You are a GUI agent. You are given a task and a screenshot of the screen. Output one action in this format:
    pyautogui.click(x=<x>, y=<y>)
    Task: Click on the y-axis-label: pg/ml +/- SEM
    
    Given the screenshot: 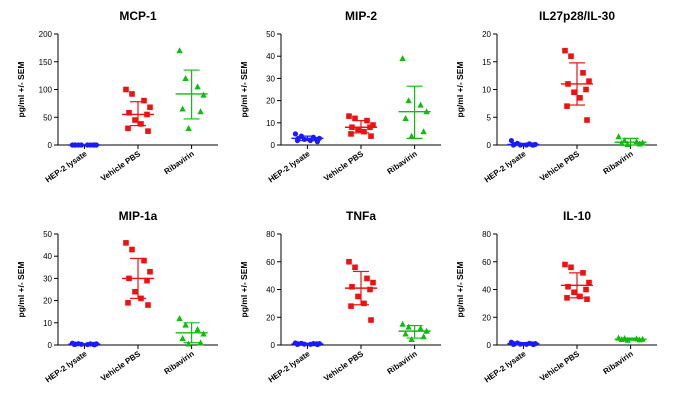 What is the action you would take?
    pyautogui.click(x=244, y=290)
    